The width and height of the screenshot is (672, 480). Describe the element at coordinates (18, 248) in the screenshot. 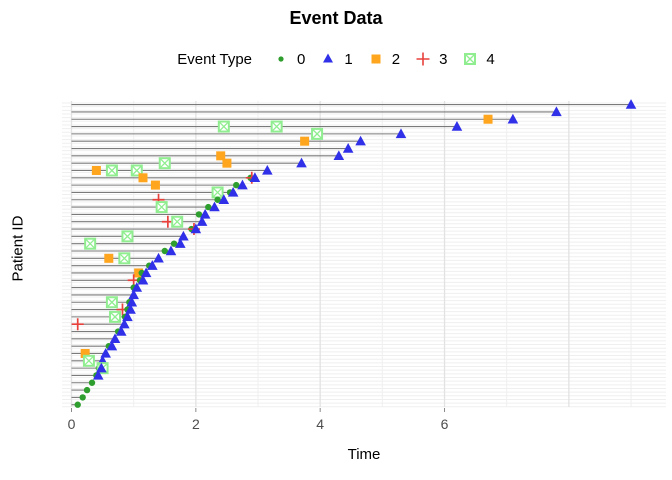

I see `y-axis-label: Patient ID` at that location.